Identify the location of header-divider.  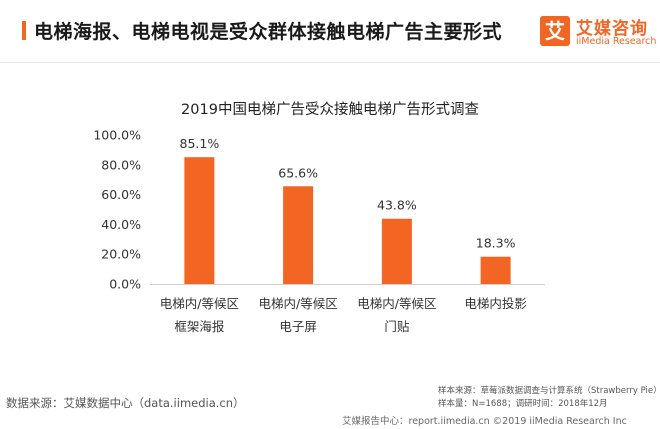
(330, 62).